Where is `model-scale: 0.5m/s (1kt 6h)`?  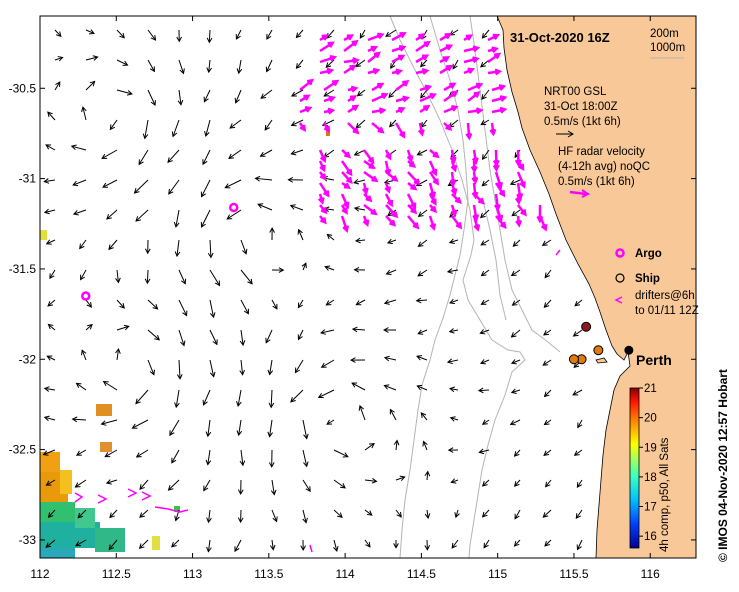
model-scale: 0.5m/s (1kt 6h) is located at coordinates (582, 122).